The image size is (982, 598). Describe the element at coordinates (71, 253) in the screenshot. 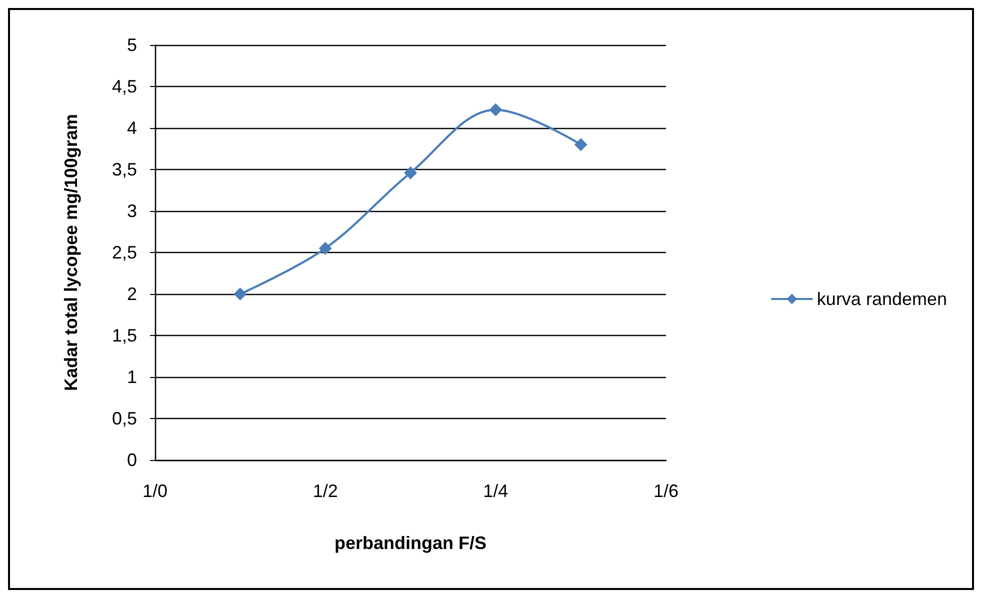

I see `y-axis-title: Kadar total lycopee mg/100gram` at that location.